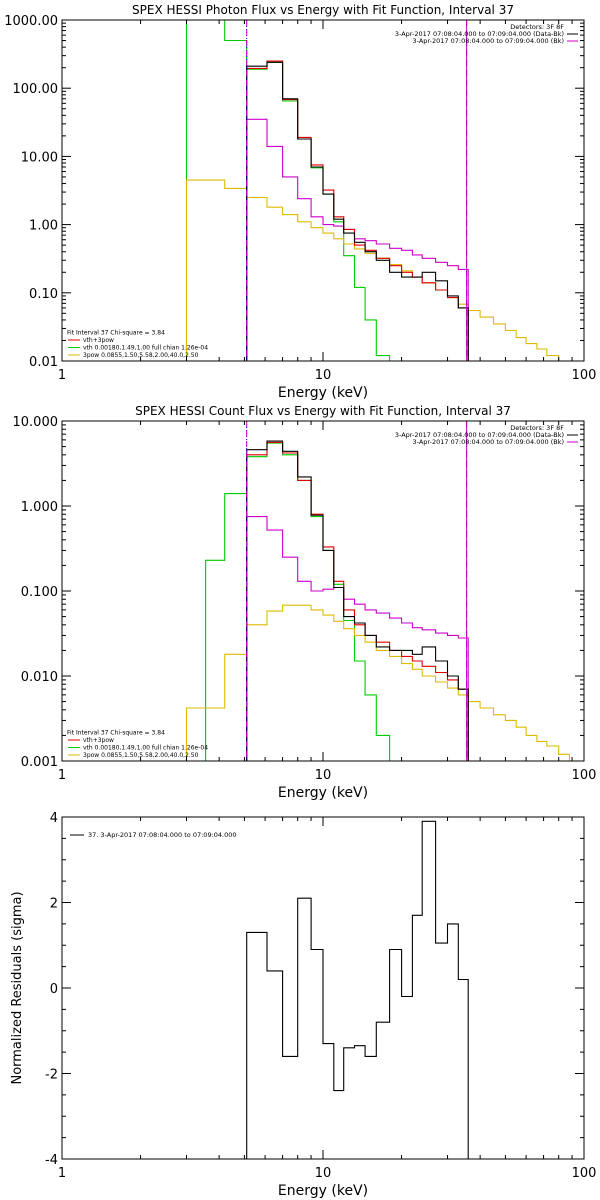  I want to click on y-tick-label: 0.01, so click(43, 362).